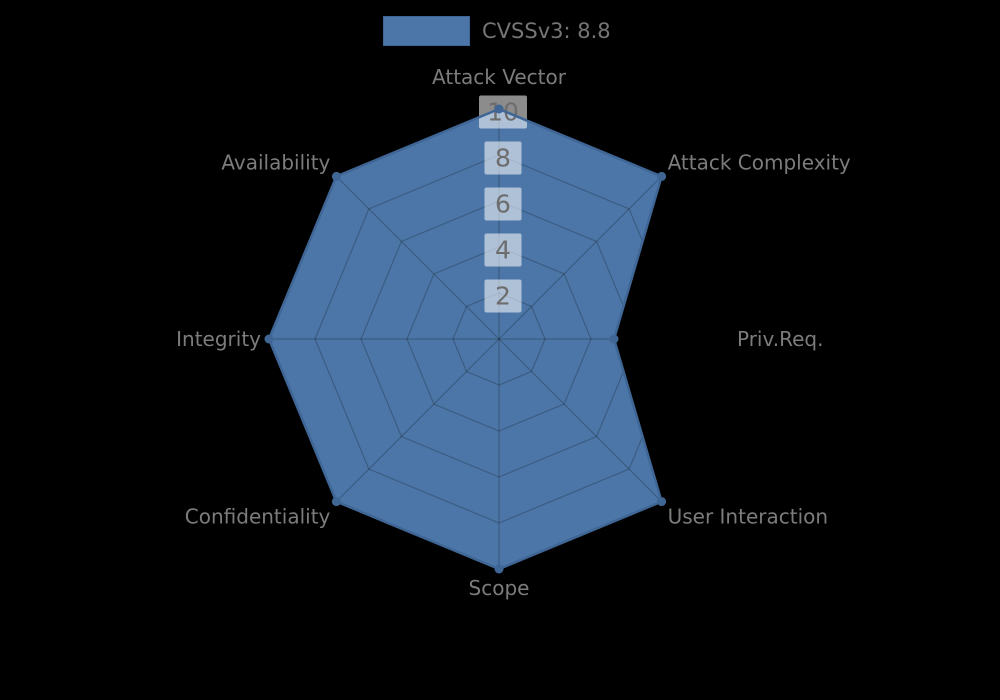 This screenshot has width=1000, height=700. What do you see at coordinates (258, 517) in the screenshot?
I see `axis-label-confidentiality: Confidentiality` at bounding box center [258, 517].